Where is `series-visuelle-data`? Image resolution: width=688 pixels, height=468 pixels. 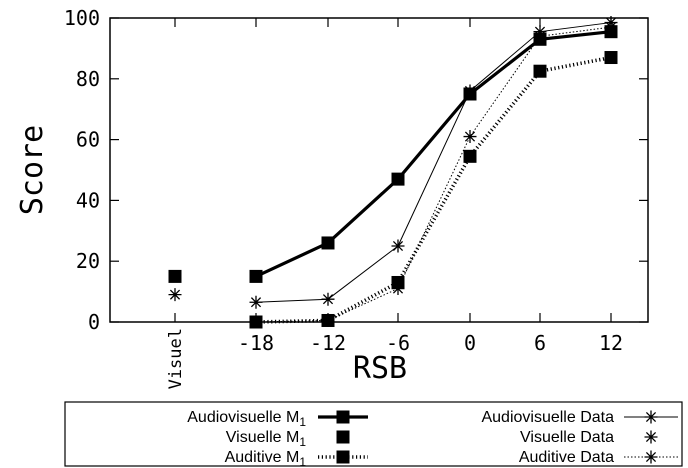 series-visuelle-data is located at coordinates (175, 295).